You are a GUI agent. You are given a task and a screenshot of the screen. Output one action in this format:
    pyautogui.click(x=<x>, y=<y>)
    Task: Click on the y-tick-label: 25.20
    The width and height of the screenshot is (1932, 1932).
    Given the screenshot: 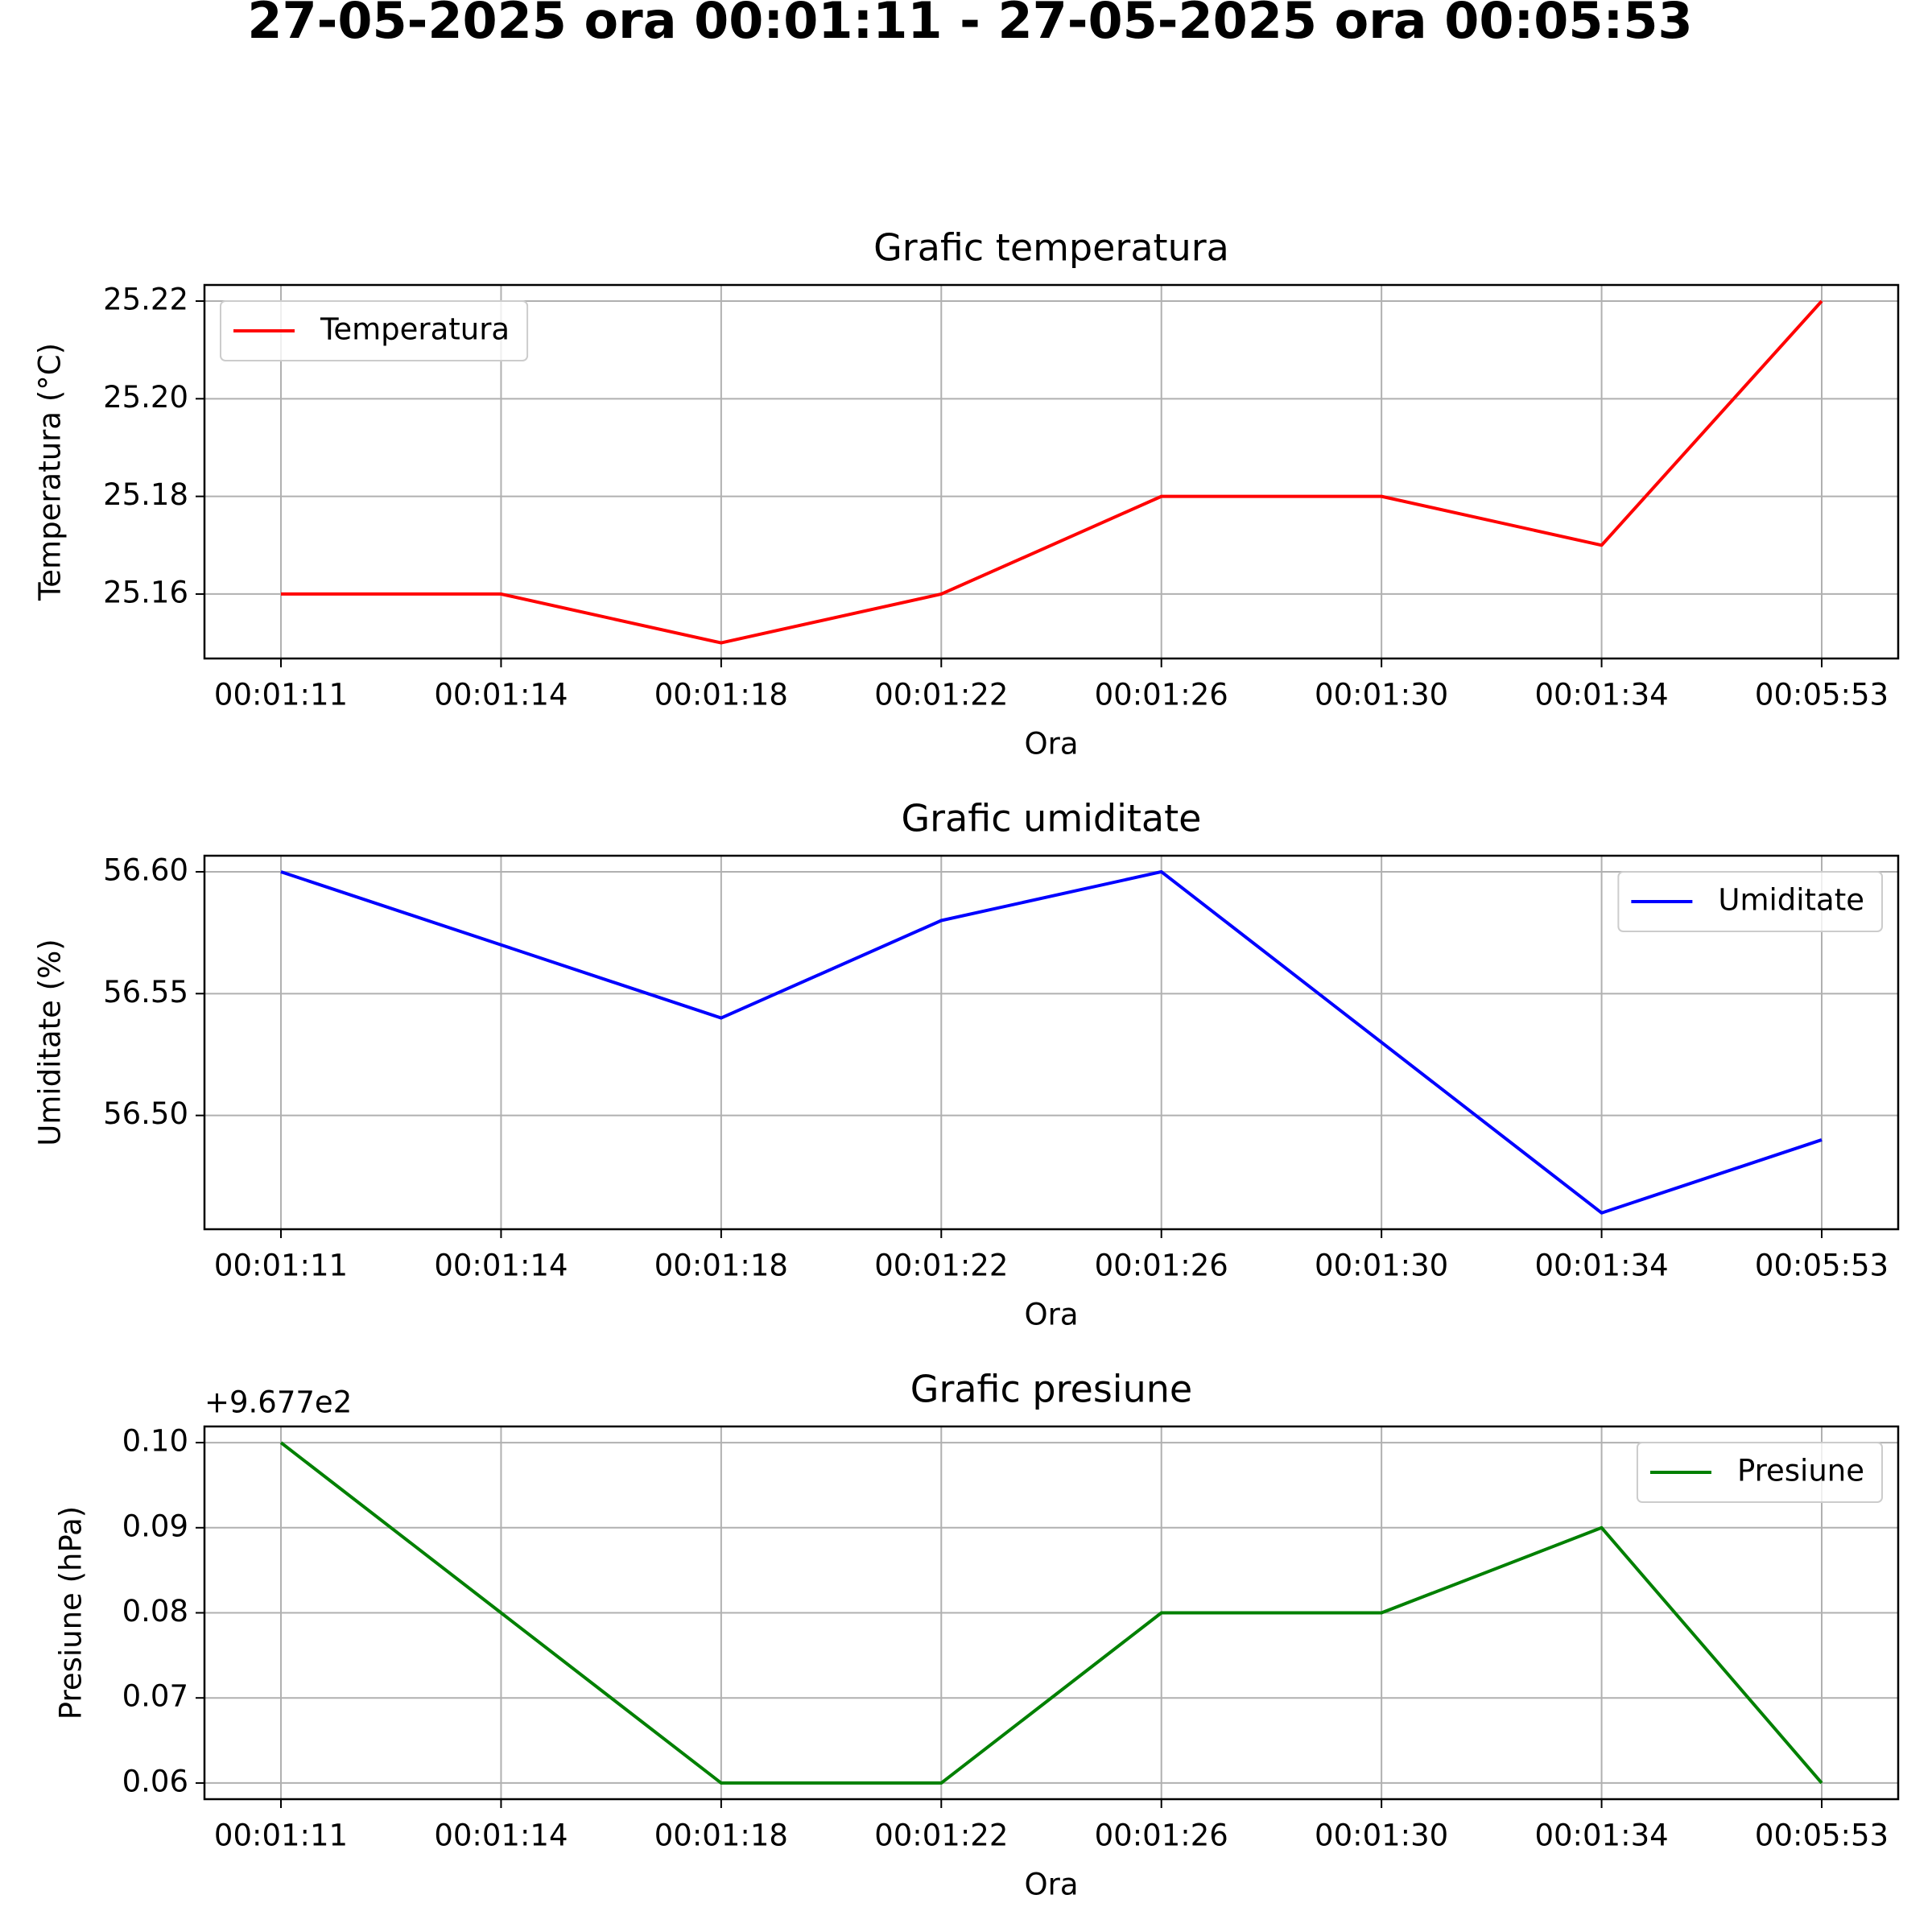 What is the action you would take?
    pyautogui.click(x=145, y=397)
    